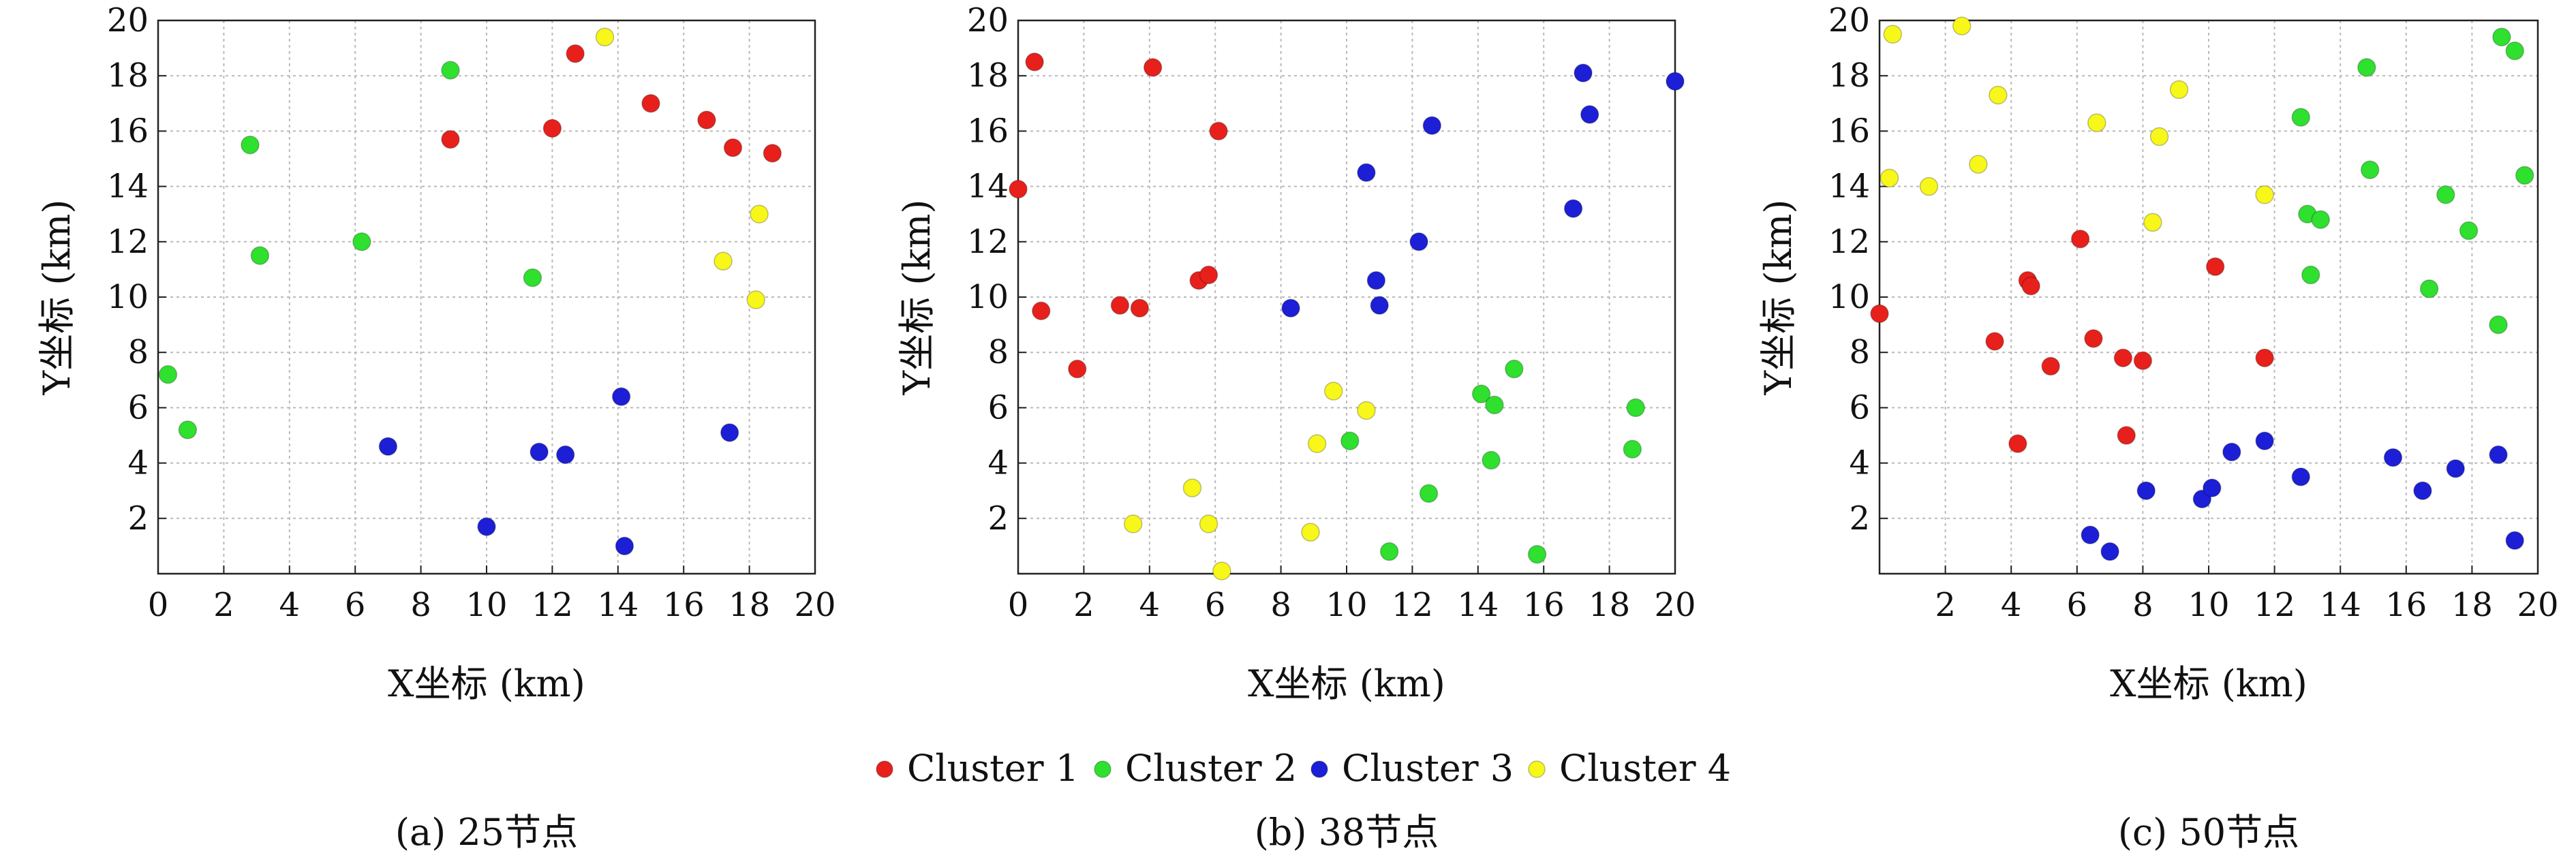 The width and height of the screenshot is (2576, 866). I want to click on panel-caption: (c) 50节点, so click(2208, 833).